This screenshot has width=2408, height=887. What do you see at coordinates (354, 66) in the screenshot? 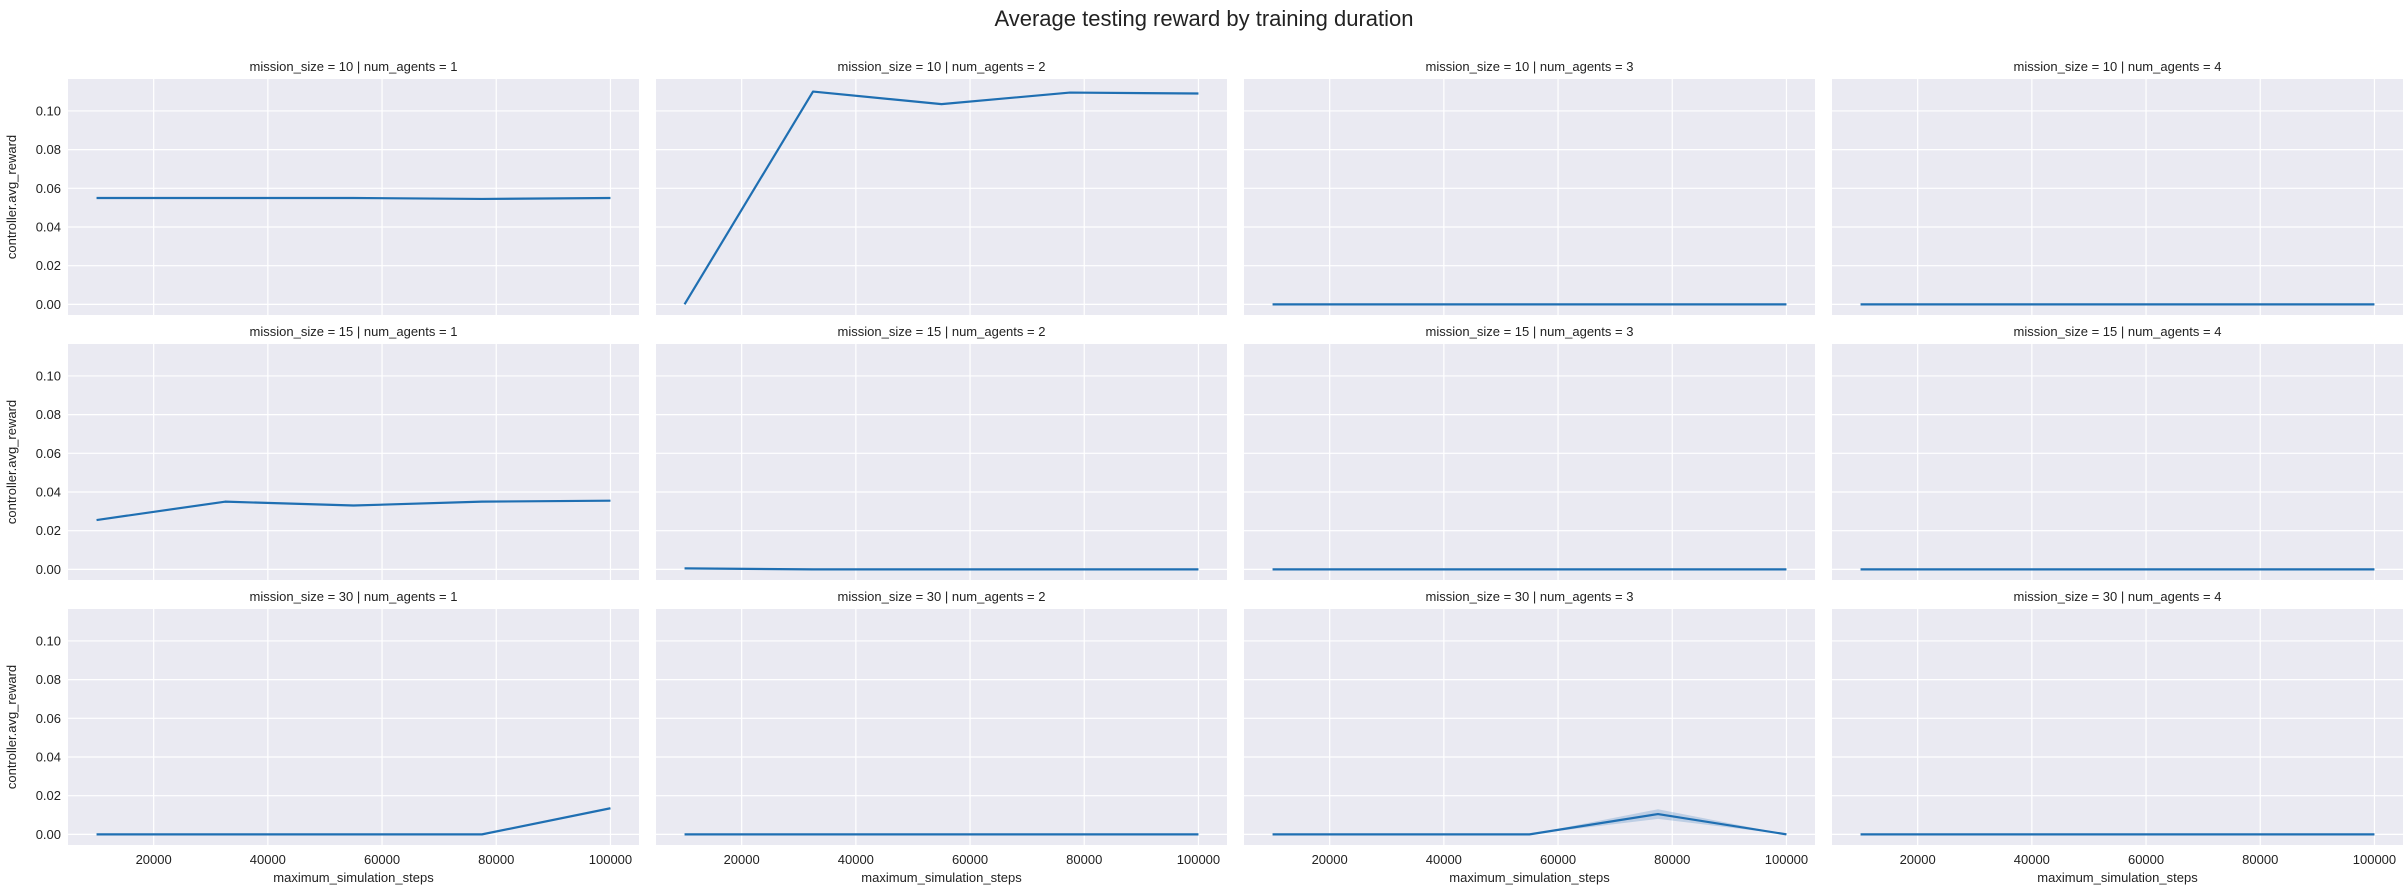
I see `panel-title: mission_size = 10 | num_agents = 1` at bounding box center [354, 66].